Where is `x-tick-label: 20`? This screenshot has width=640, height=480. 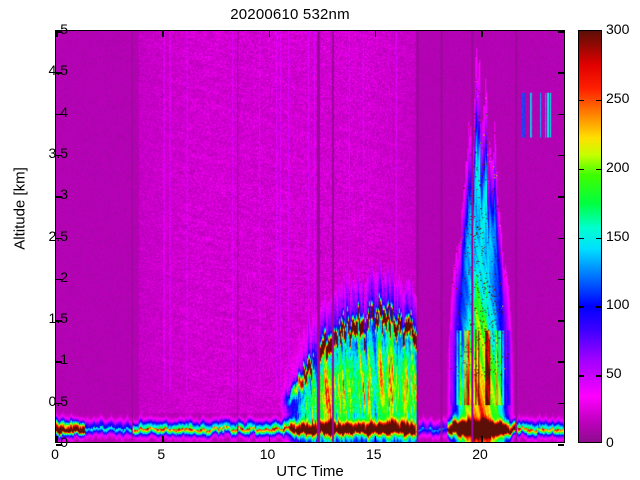
x-tick-label: 20 is located at coordinates (480, 454).